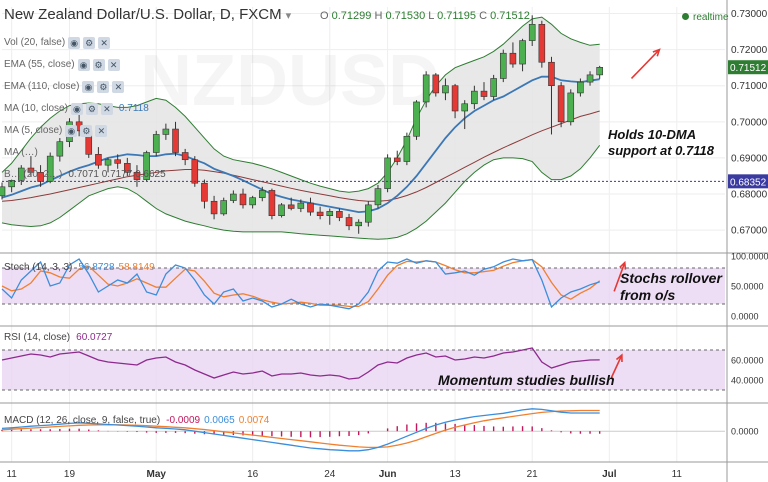 Image resolution: width=768 pixels, height=482 pixels. I want to click on indicator-label: MA (…), so click(21, 152).